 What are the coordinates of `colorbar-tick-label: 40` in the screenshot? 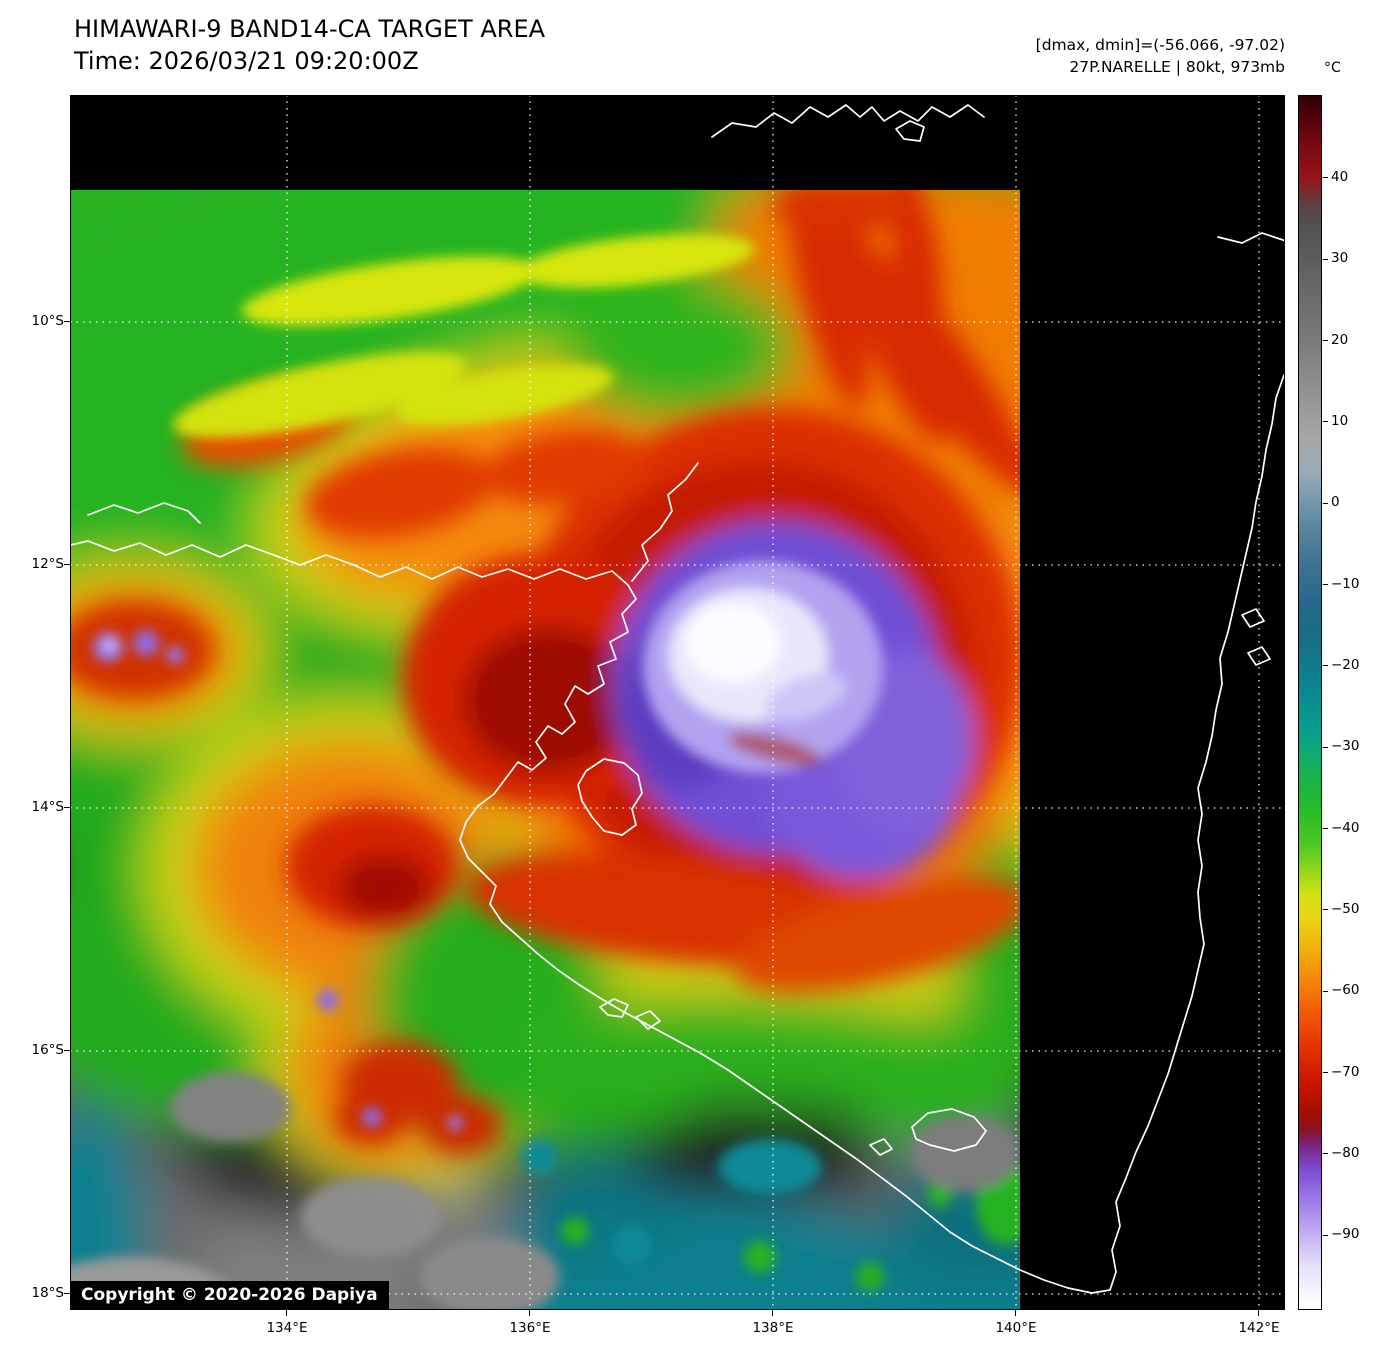 It's located at (1340, 176).